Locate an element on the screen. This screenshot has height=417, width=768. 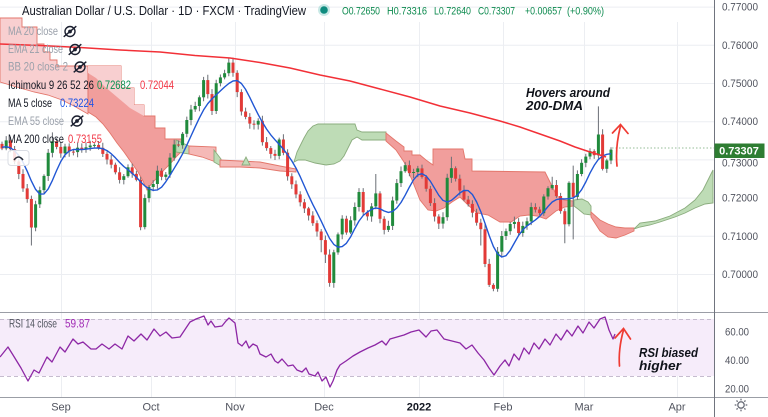
svg-text: 0.73307 is located at coordinates (739, 152).